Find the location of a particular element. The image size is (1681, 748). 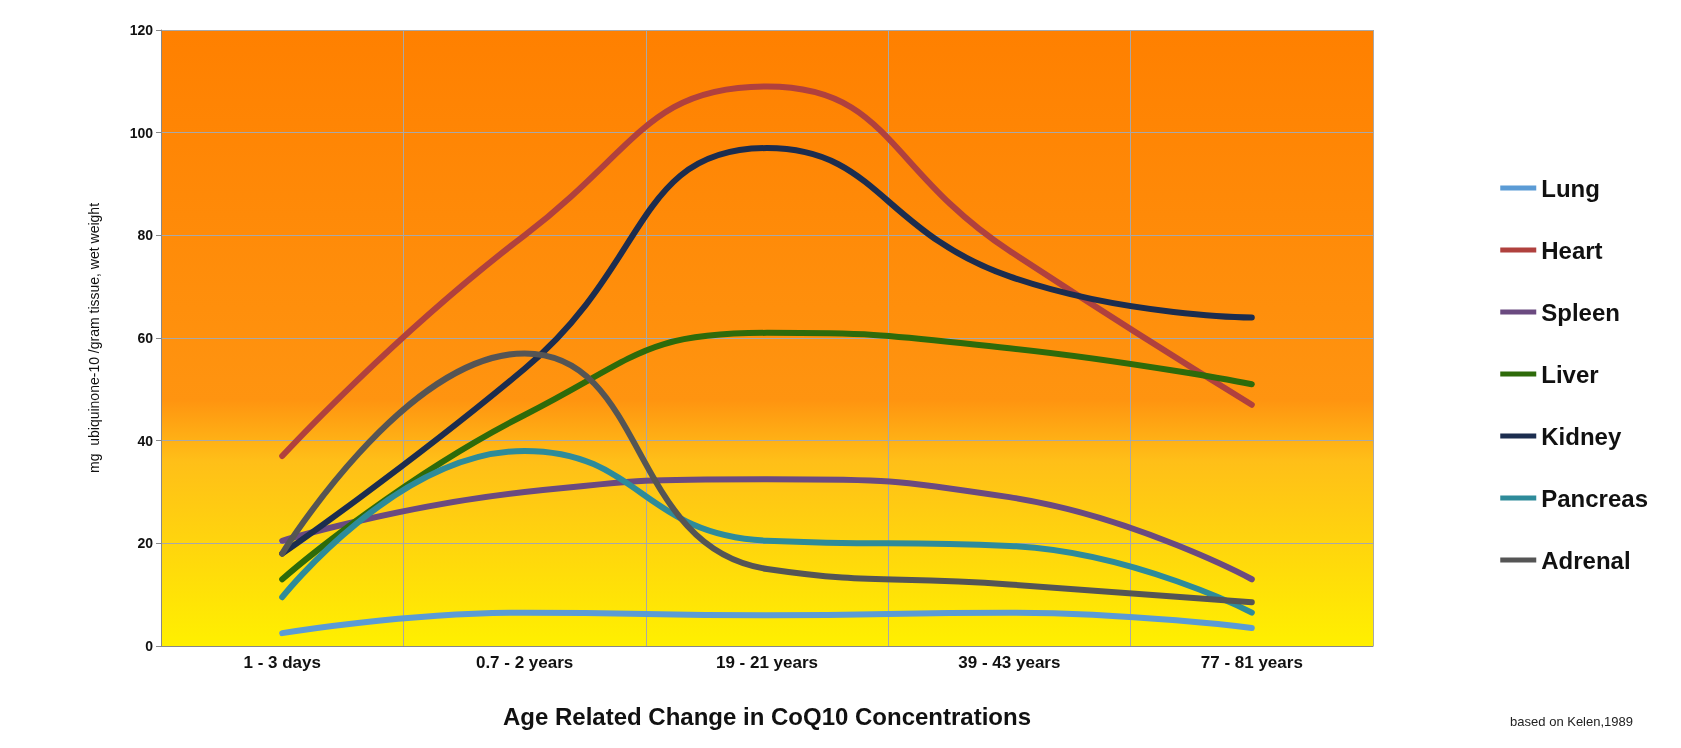

x-axis-title: Age Related Change in CoQ10 Concentrations is located at coordinates (767, 716).